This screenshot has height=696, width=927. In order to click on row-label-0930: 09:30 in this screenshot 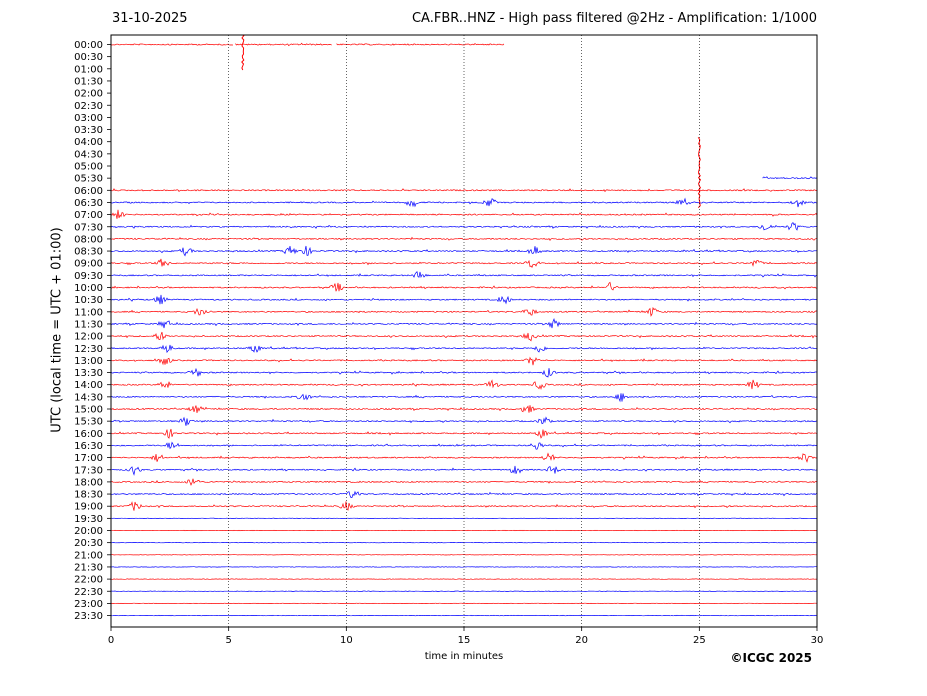, I will do `click(88, 276)`.